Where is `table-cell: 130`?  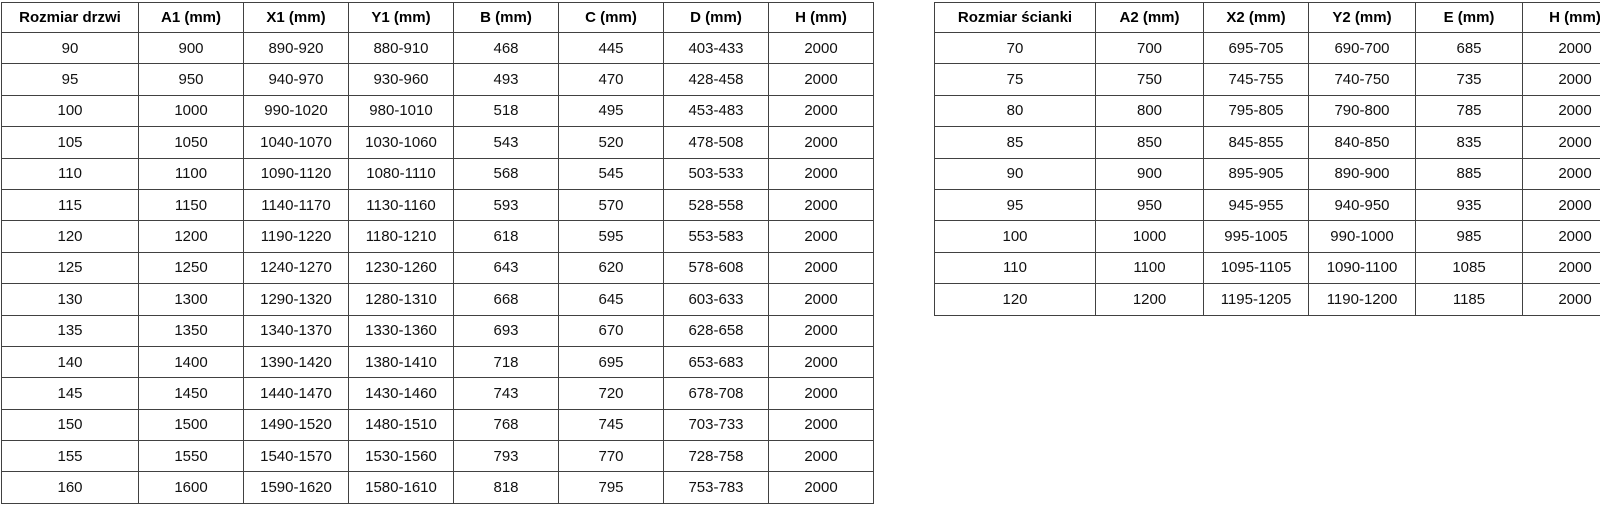
table-cell: 130 is located at coordinates (70, 299).